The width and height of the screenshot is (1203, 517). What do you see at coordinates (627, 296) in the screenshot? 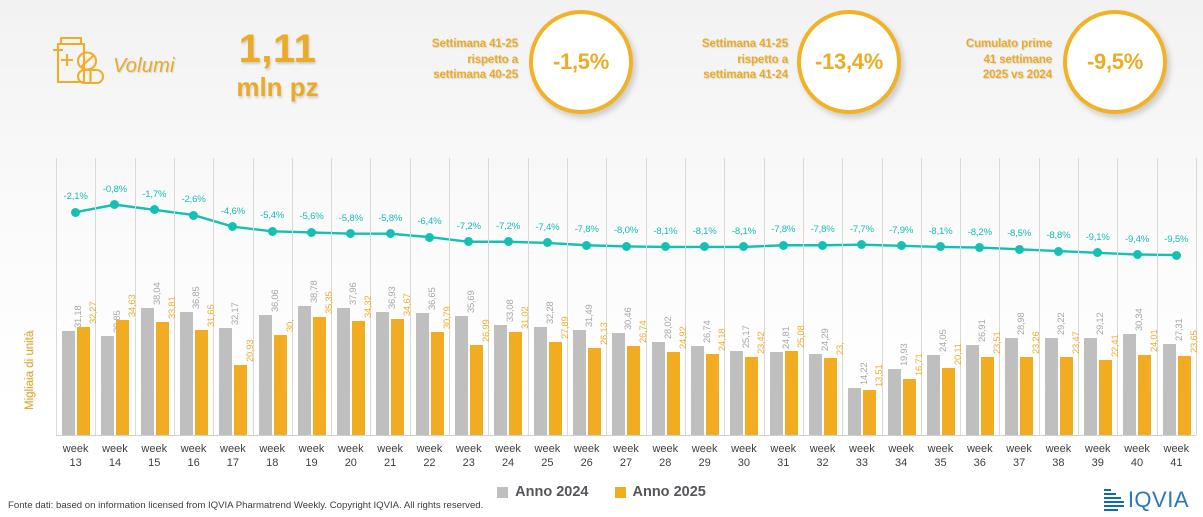
I see `bar-group: 30,46 26,74` at bounding box center [627, 296].